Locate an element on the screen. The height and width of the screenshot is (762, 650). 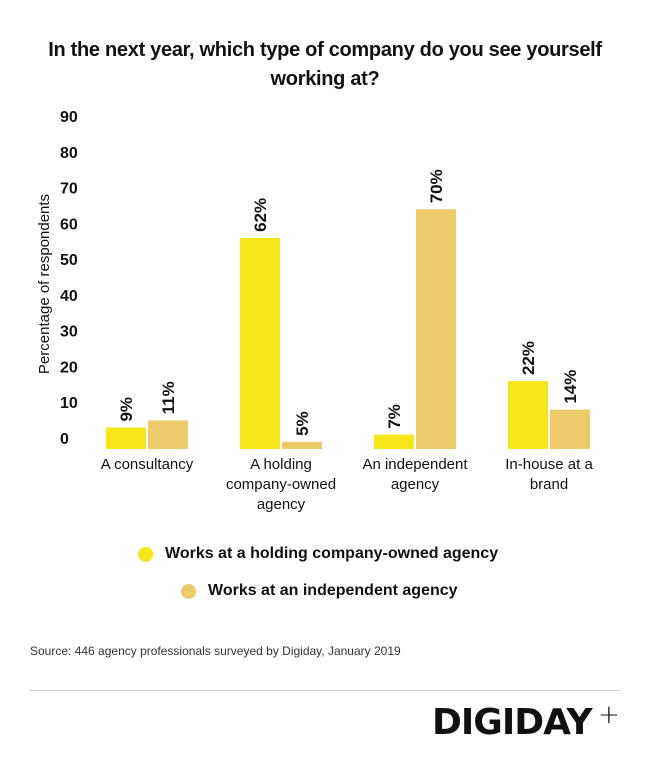
y-tick-label: 90 is located at coordinates (69, 117).